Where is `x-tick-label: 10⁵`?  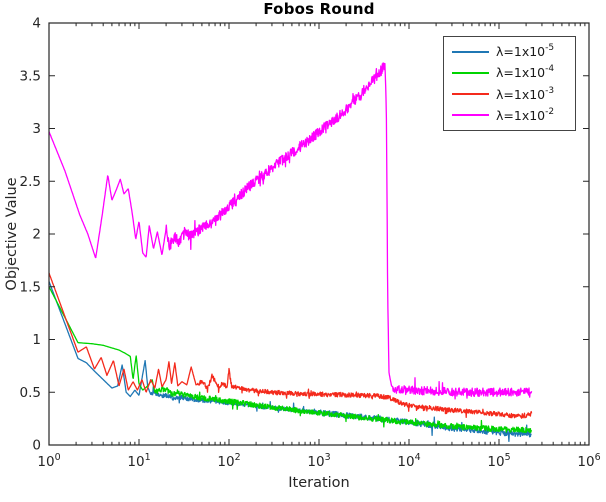 x-tick-label: 10⁵ is located at coordinates (498, 461).